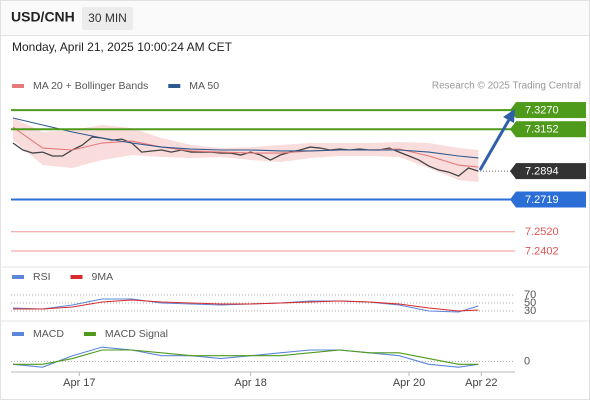  I want to click on timestamp: Monday, April 21, 2025 10:00:24 AM CET, so click(122, 47).